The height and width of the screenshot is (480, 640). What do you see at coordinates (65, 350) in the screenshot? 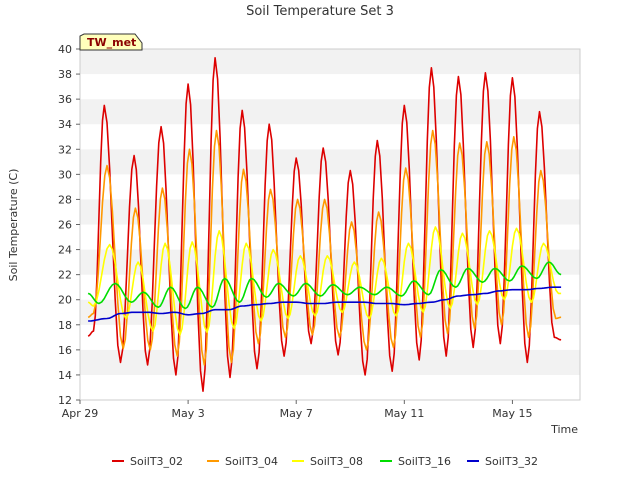
I see `y-tick-label: 16` at bounding box center [65, 350].